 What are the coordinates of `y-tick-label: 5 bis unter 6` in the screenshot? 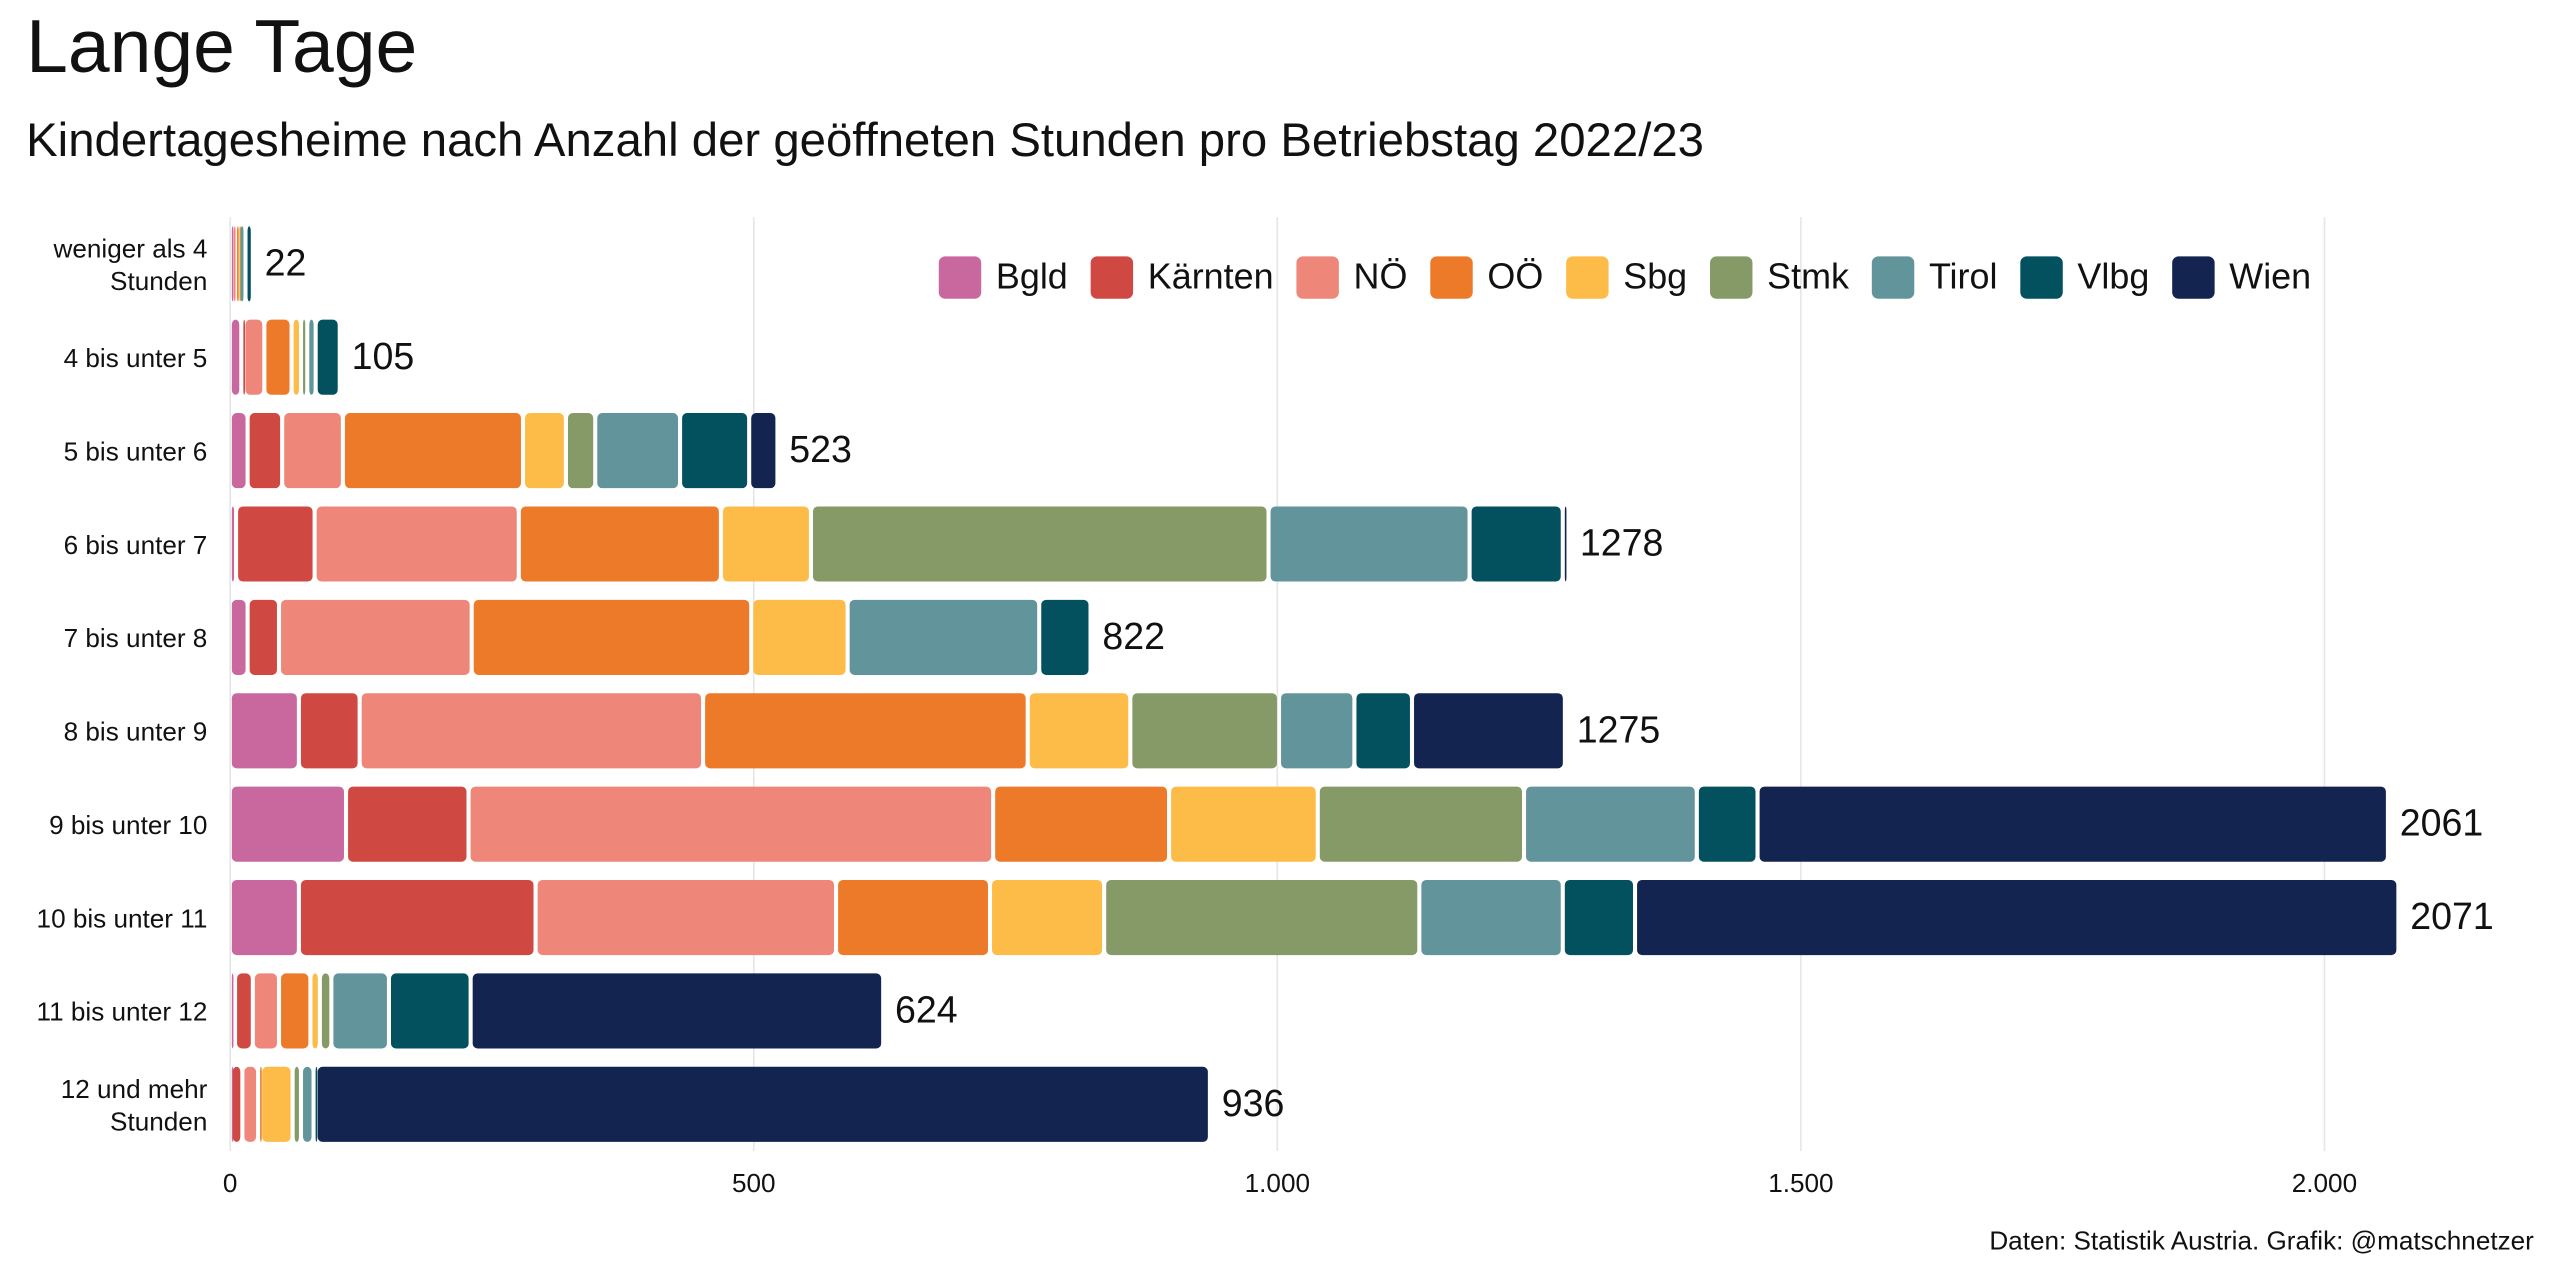 It's located at (136, 451).